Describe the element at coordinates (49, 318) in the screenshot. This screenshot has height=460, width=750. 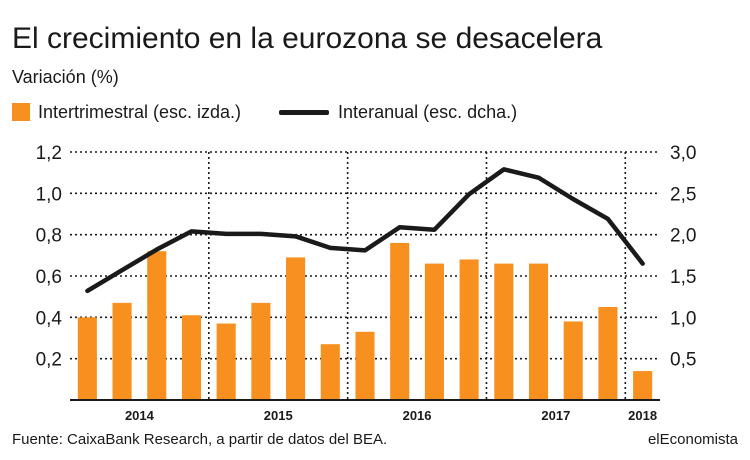
I see `y-left-tick-label: 0,4` at that location.